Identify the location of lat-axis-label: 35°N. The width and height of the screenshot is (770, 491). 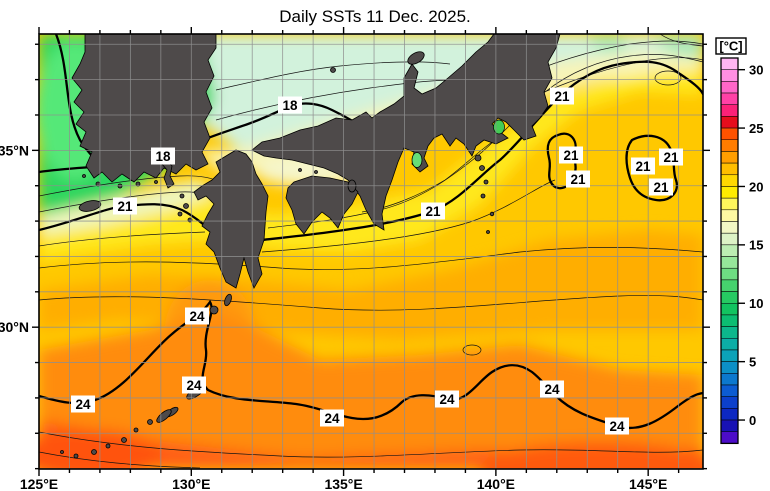
(14, 150).